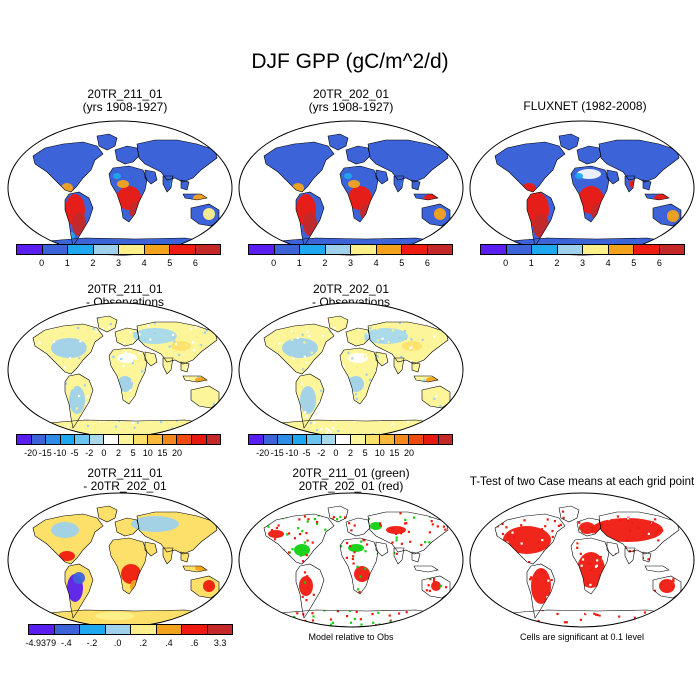 This screenshot has height=700, width=700. I want to click on colorbar-difference-p5: -20 -15 -10 -5 -2 0 2 5 10 15 20, so click(350, 446).